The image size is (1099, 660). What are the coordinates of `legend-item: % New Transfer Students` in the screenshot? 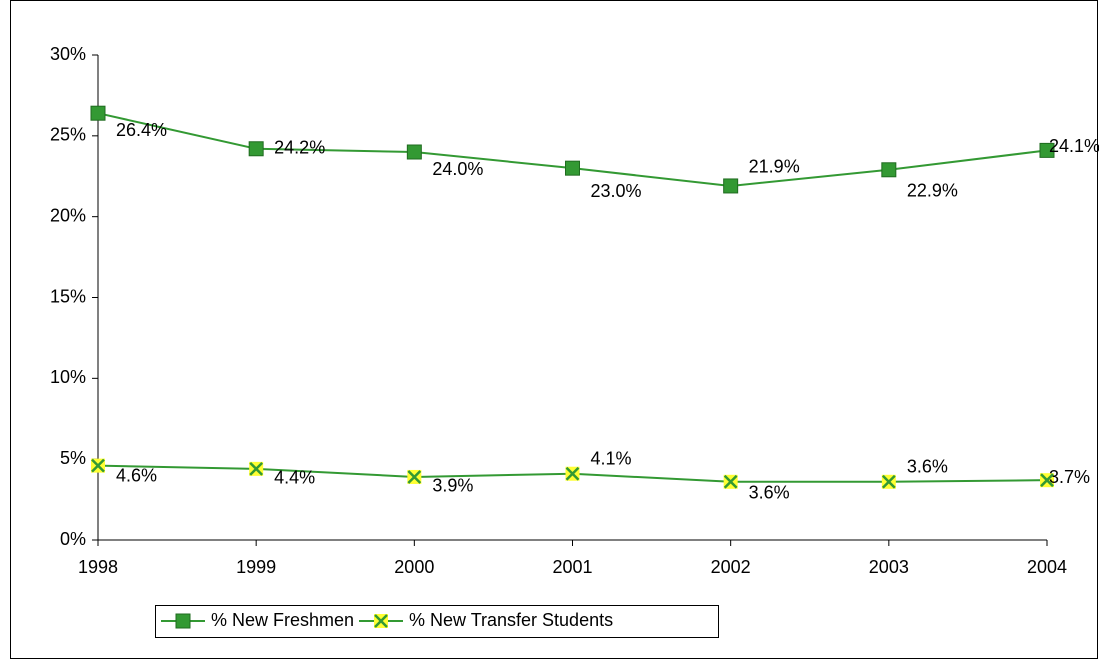 It's located at (486, 620).